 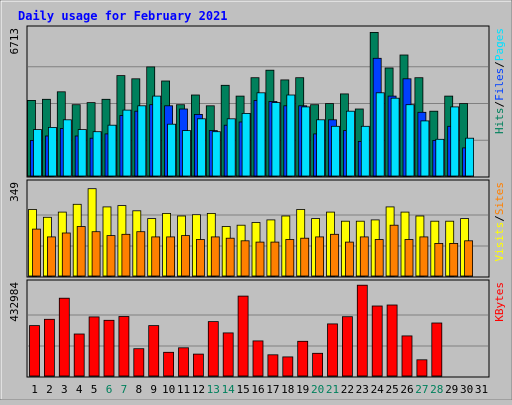 I want to click on x-tick-label-12: 12, so click(x=198, y=389).